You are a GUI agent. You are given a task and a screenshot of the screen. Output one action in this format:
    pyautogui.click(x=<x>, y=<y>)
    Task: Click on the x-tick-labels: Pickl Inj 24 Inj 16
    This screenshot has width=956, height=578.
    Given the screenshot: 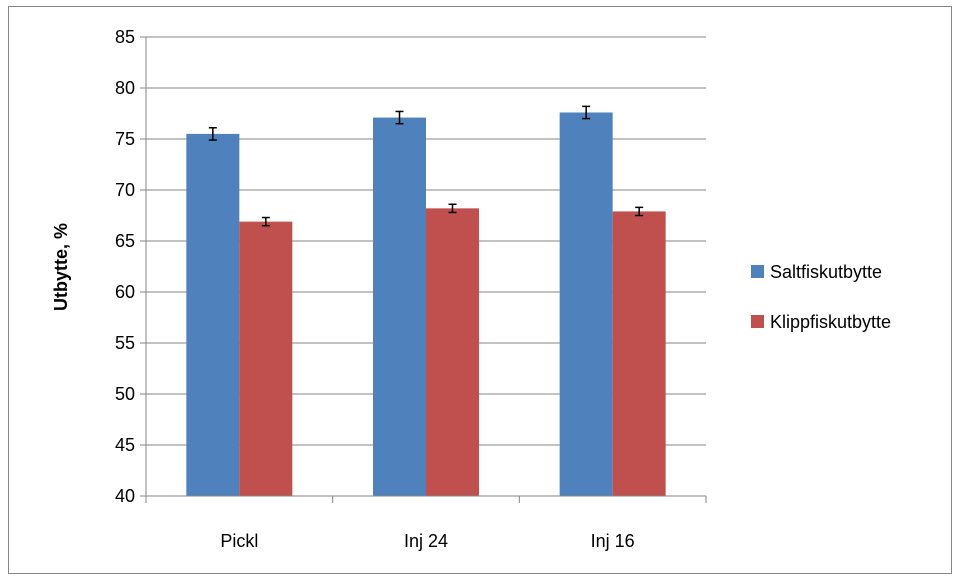 What is the action you would take?
    pyautogui.click(x=427, y=541)
    